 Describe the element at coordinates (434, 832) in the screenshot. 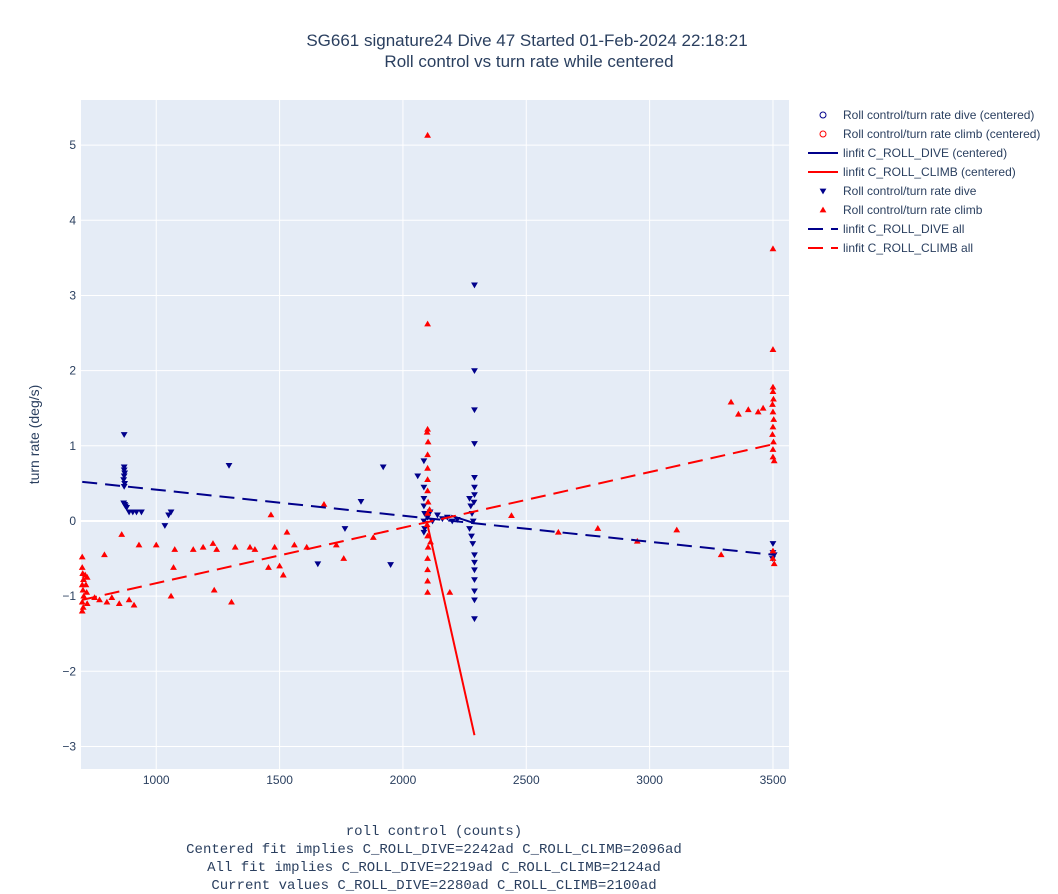

I see `x-axis-label: roll control (counts)` at that location.